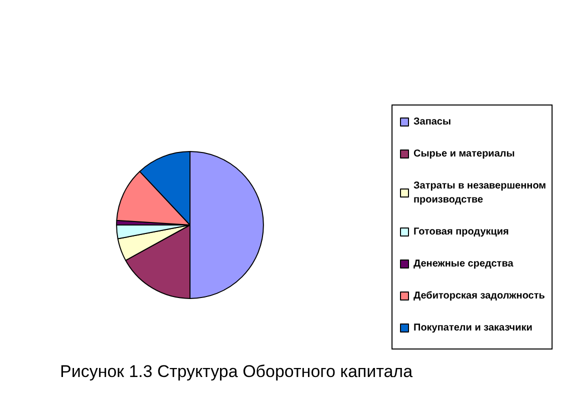 Image resolution: width=576 pixels, height=408 pixels. Describe the element at coordinates (462, 232) in the screenshot. I see `legend-label: Готовая продукция` at that location.